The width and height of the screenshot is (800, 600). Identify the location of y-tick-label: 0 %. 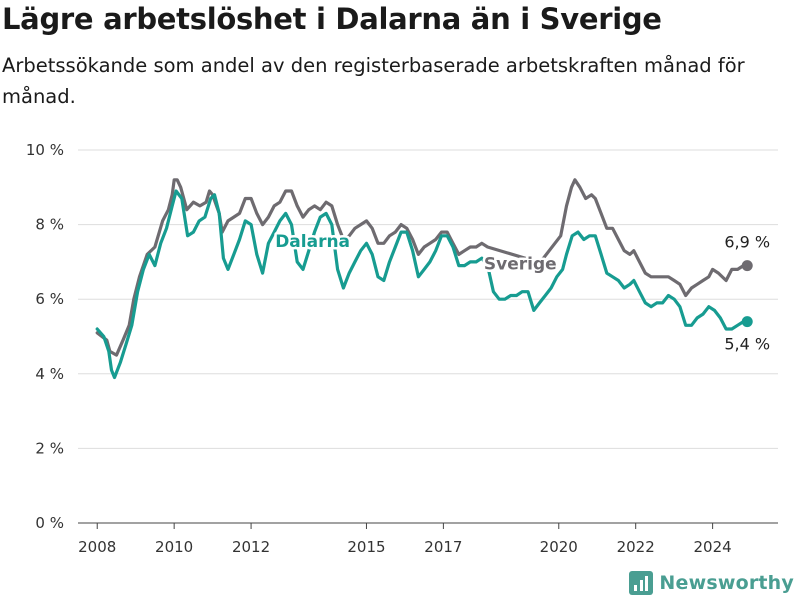
(49, 523).